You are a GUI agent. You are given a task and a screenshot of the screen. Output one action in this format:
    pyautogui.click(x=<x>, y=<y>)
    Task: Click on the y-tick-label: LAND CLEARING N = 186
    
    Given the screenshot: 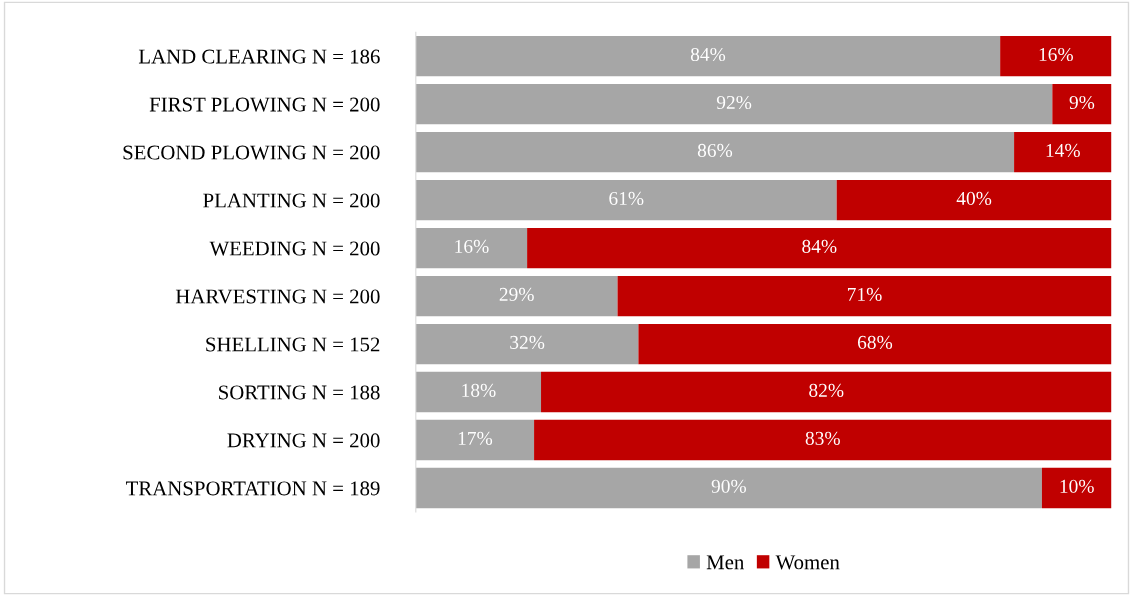 What is the action you would take?
    pyautogui.click(x=259, y=56)
    